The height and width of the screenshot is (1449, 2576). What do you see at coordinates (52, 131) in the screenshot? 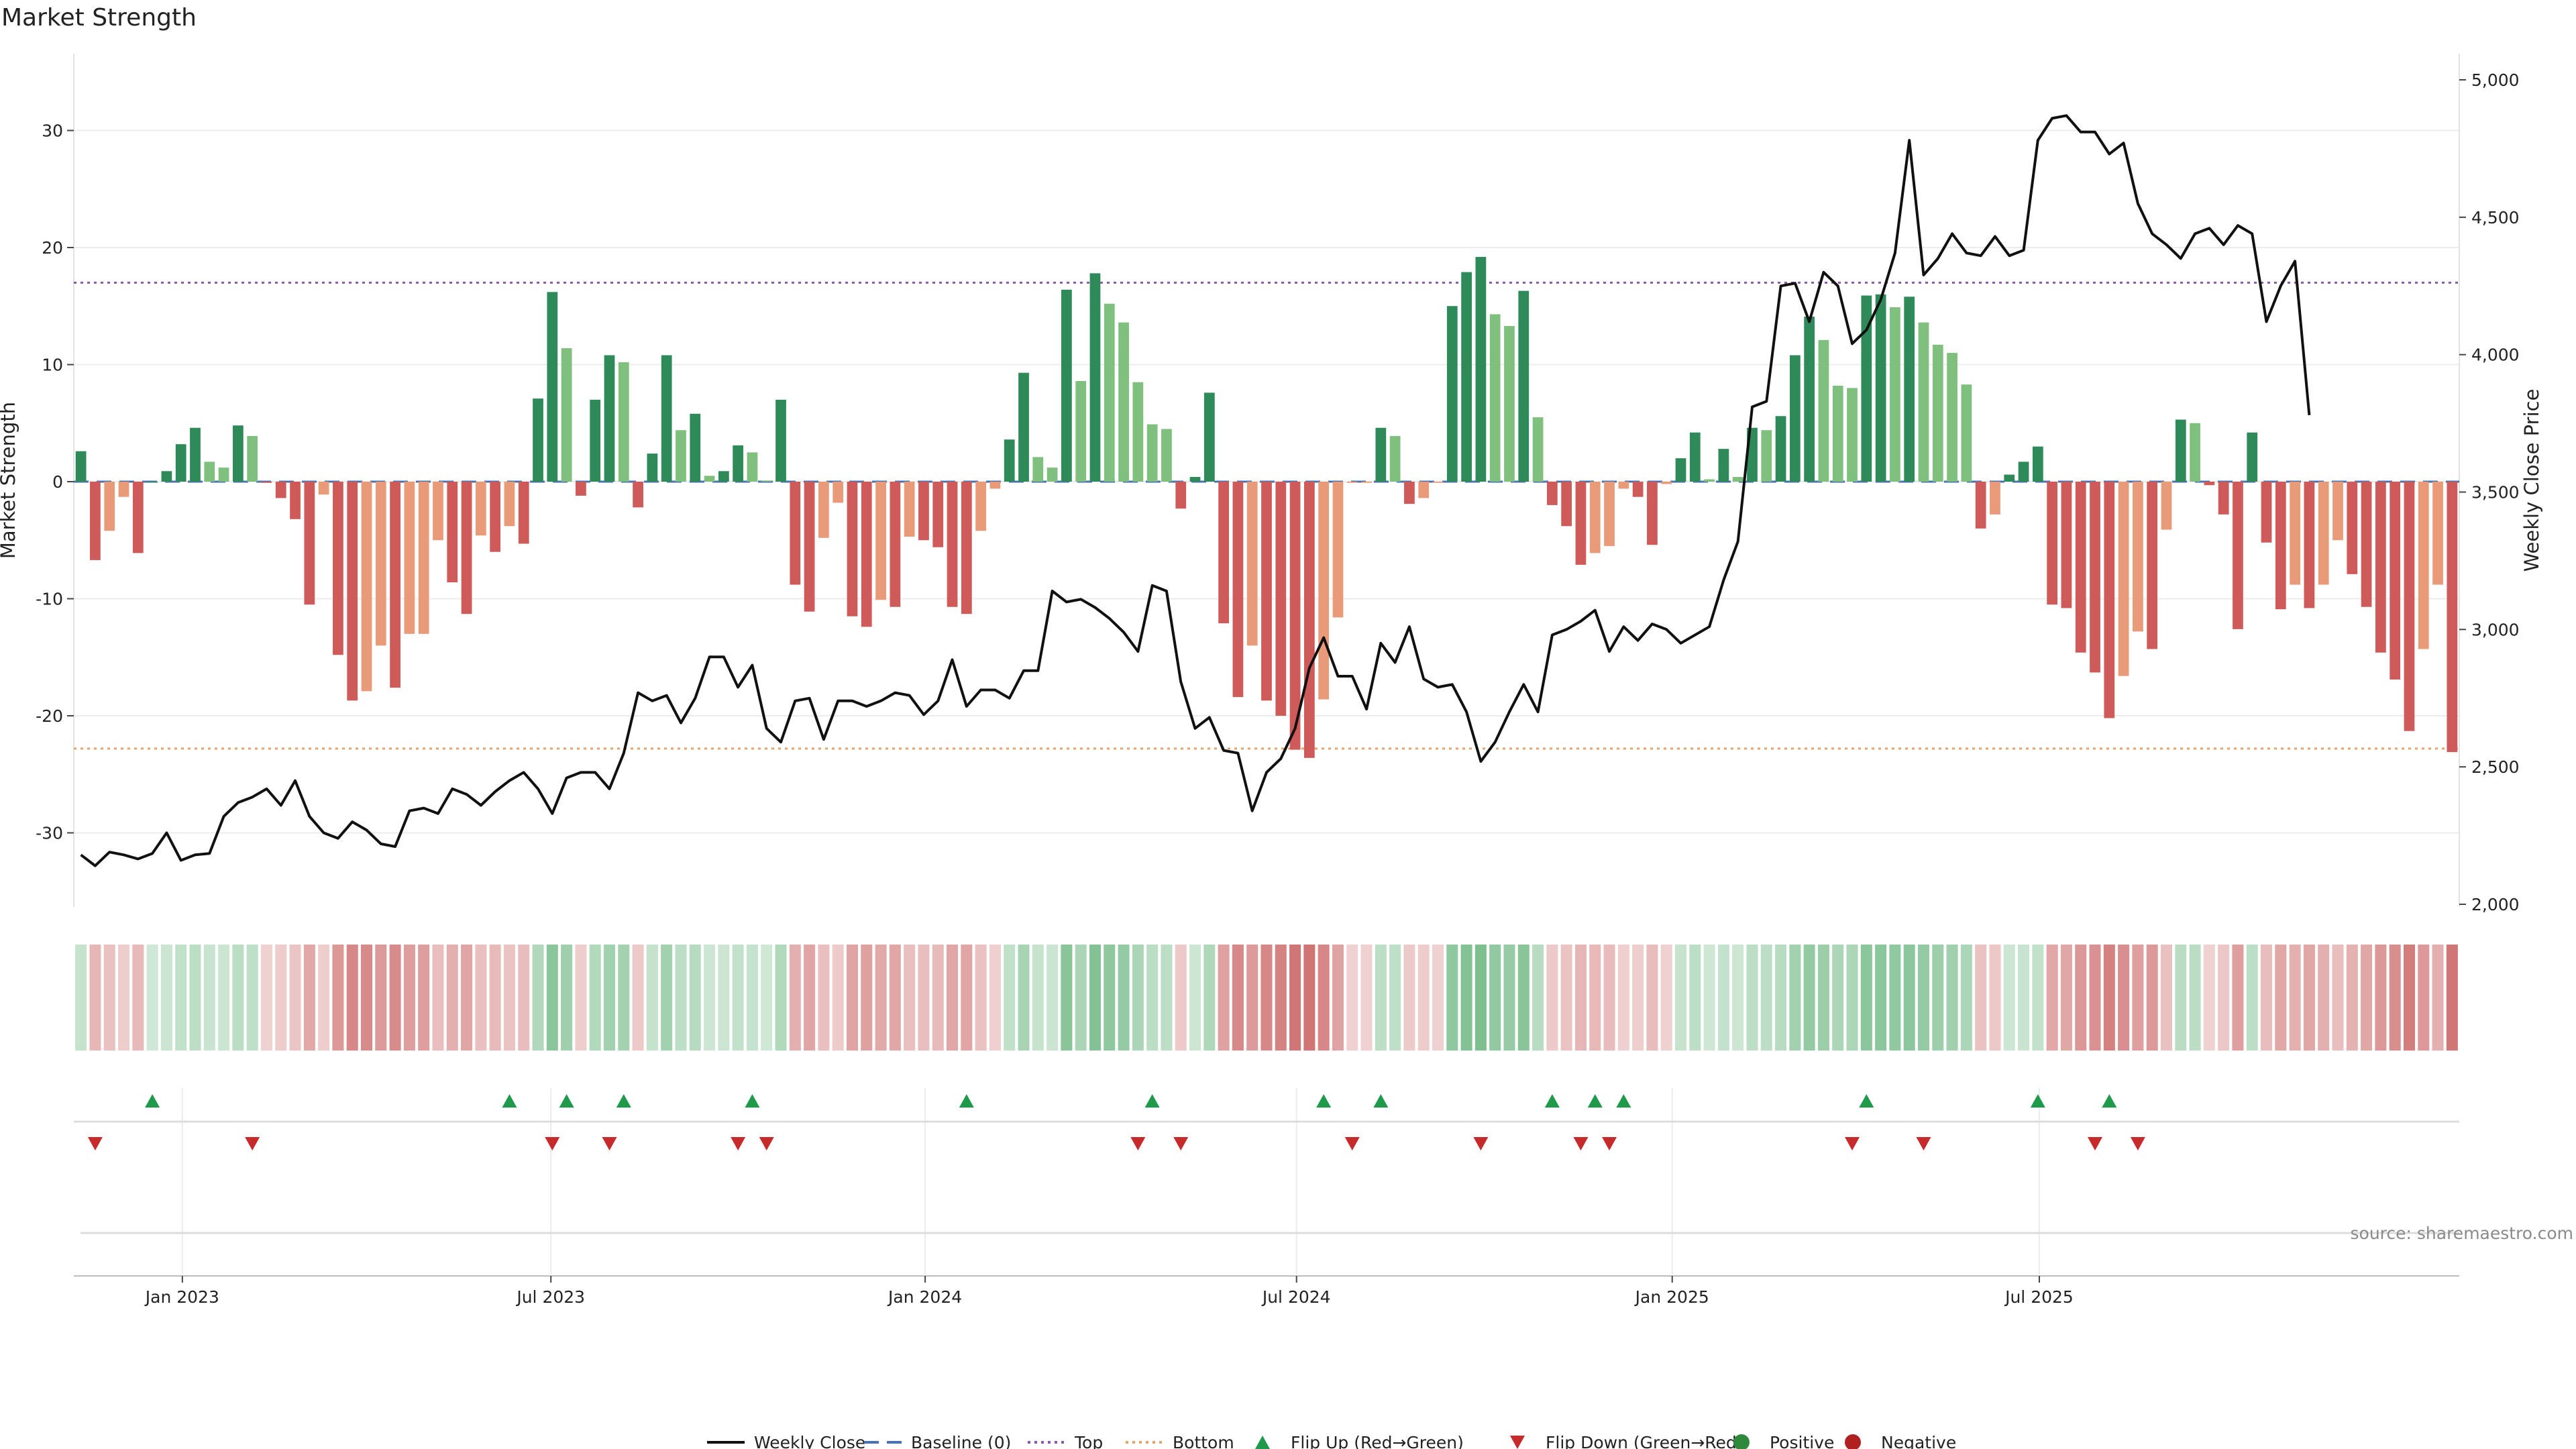
I see `y-tick-label: 30` at bounding box center [52, 131].